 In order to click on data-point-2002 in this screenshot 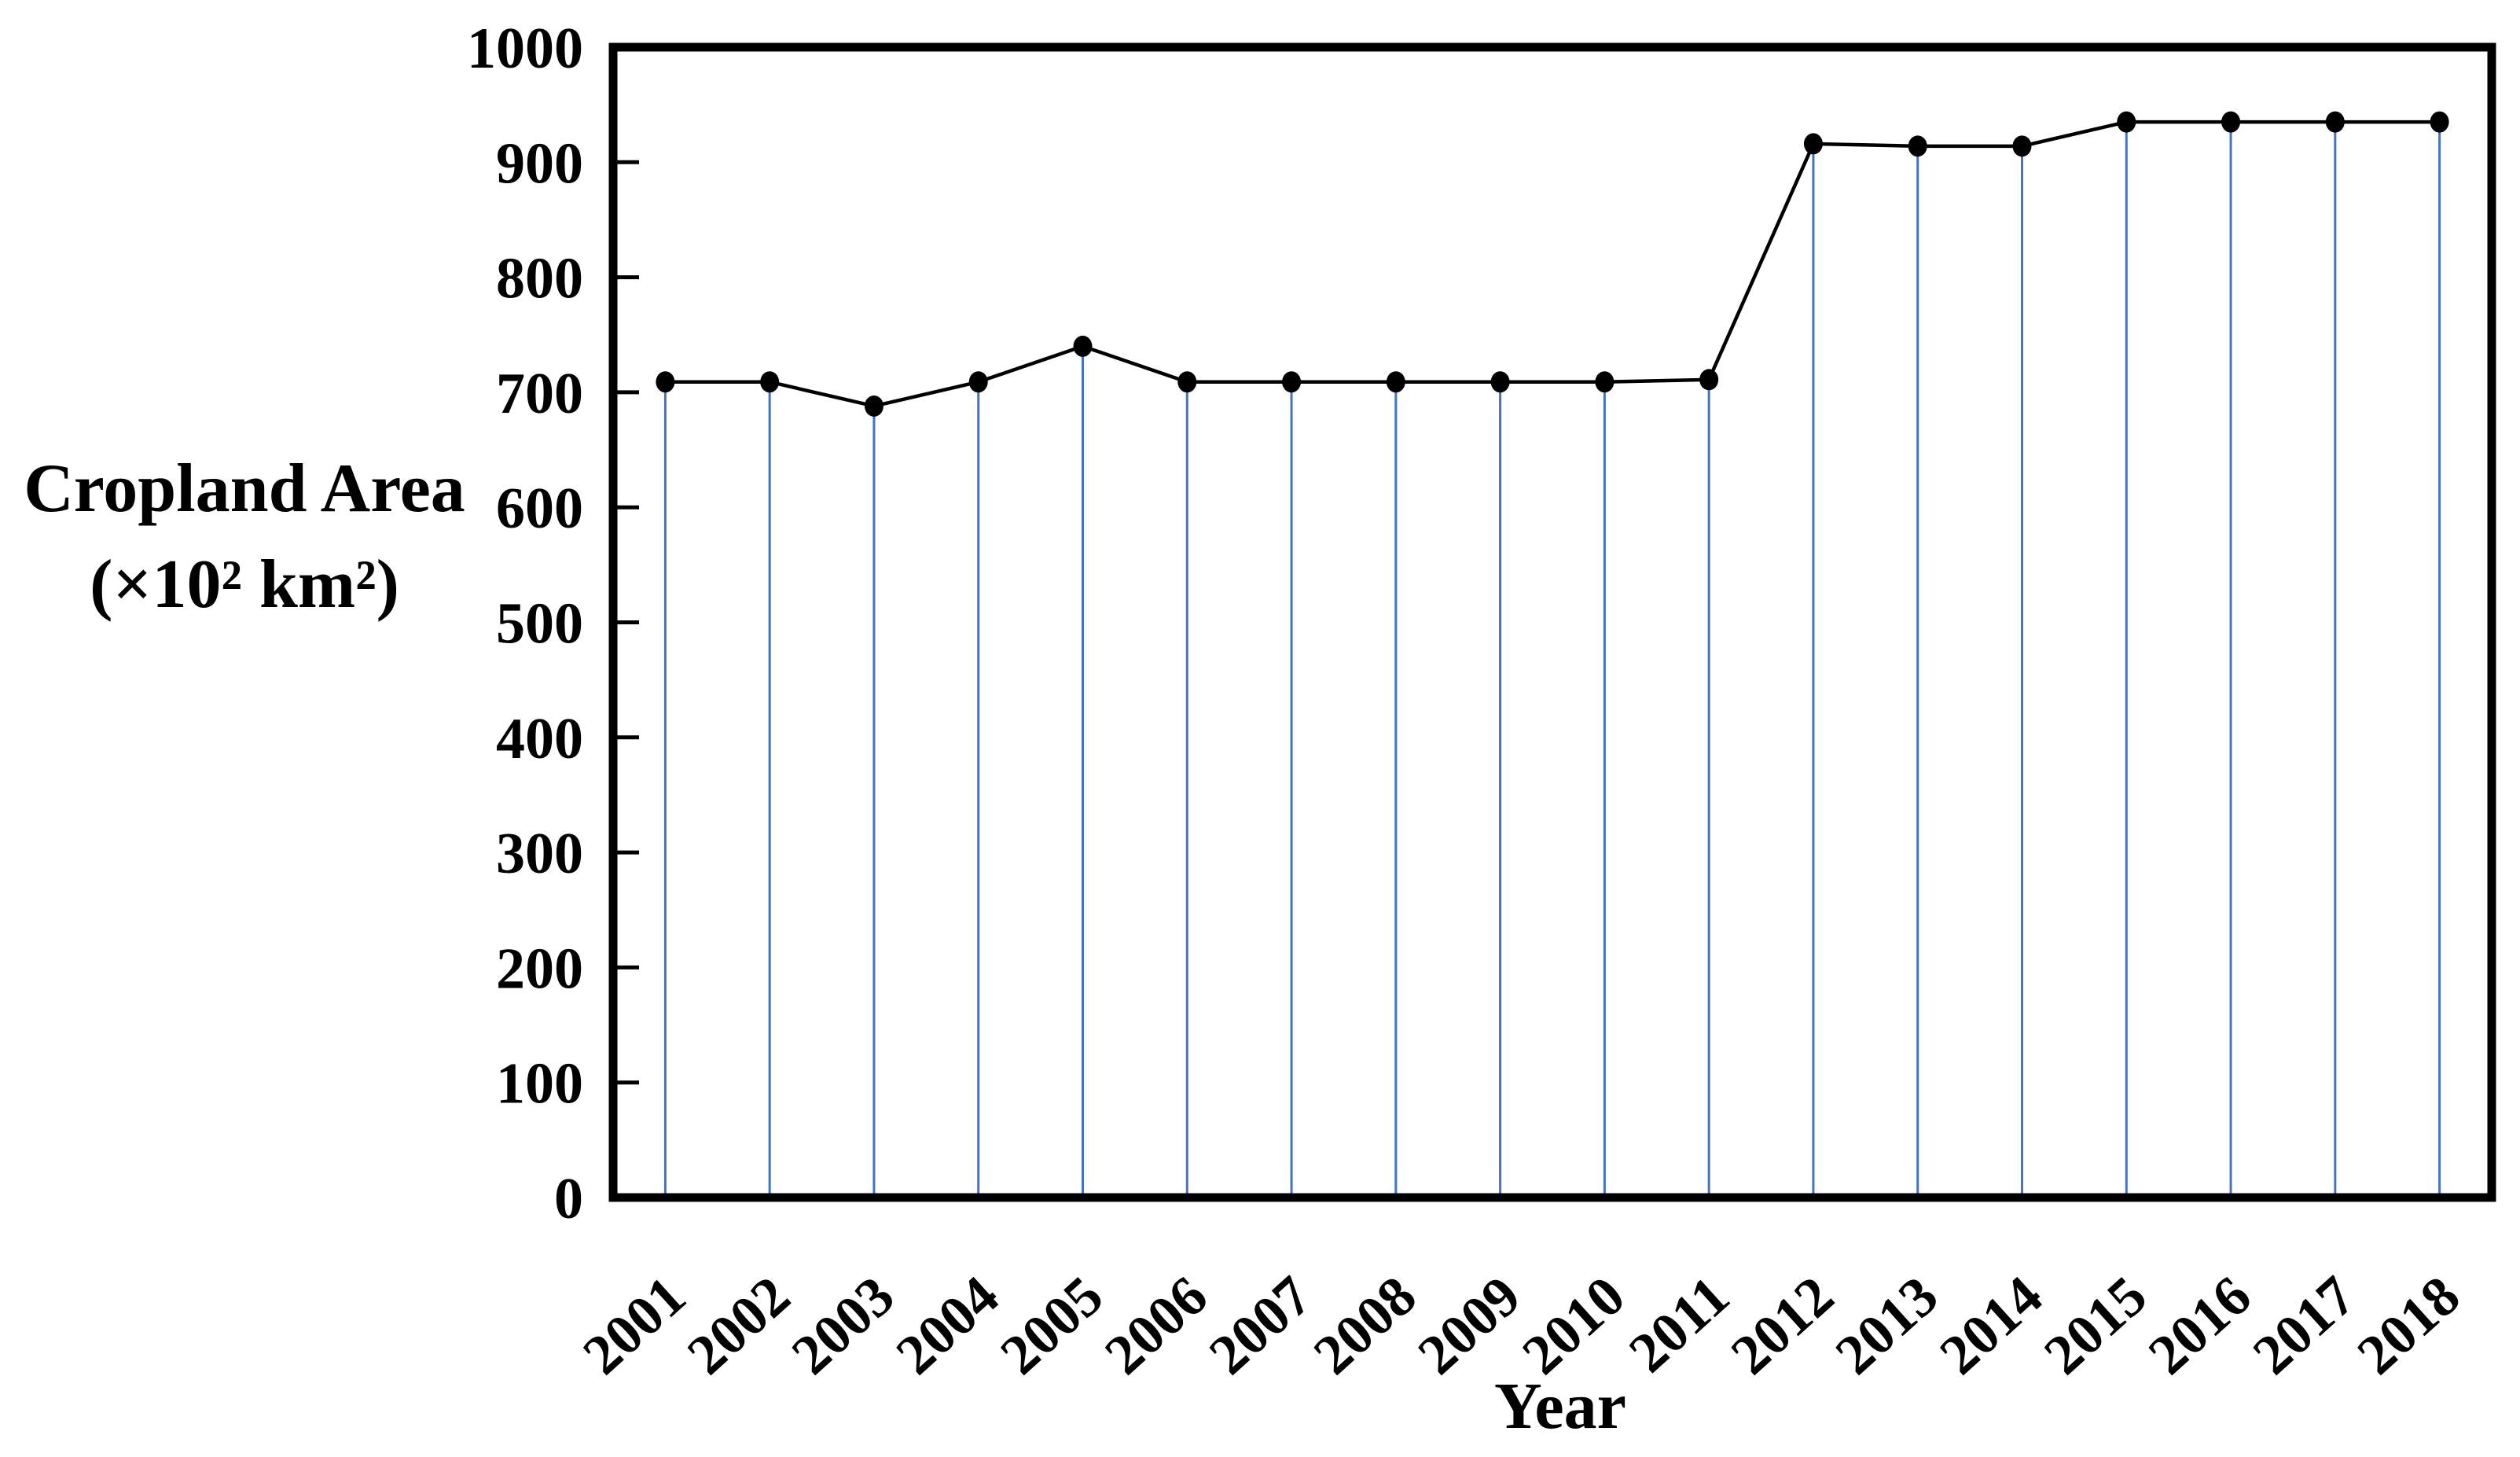, I will do `click(770, 382)`.